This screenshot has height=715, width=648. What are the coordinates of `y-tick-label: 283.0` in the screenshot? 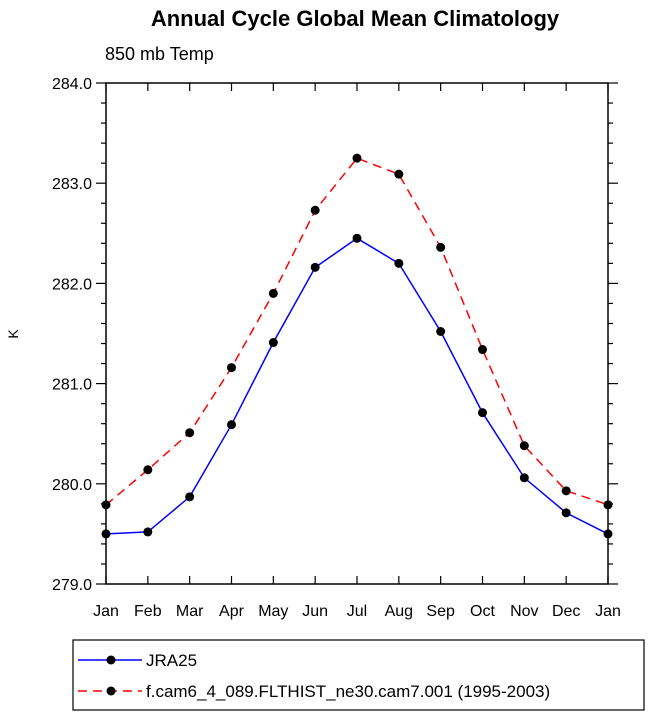 It's located at (72, 184).